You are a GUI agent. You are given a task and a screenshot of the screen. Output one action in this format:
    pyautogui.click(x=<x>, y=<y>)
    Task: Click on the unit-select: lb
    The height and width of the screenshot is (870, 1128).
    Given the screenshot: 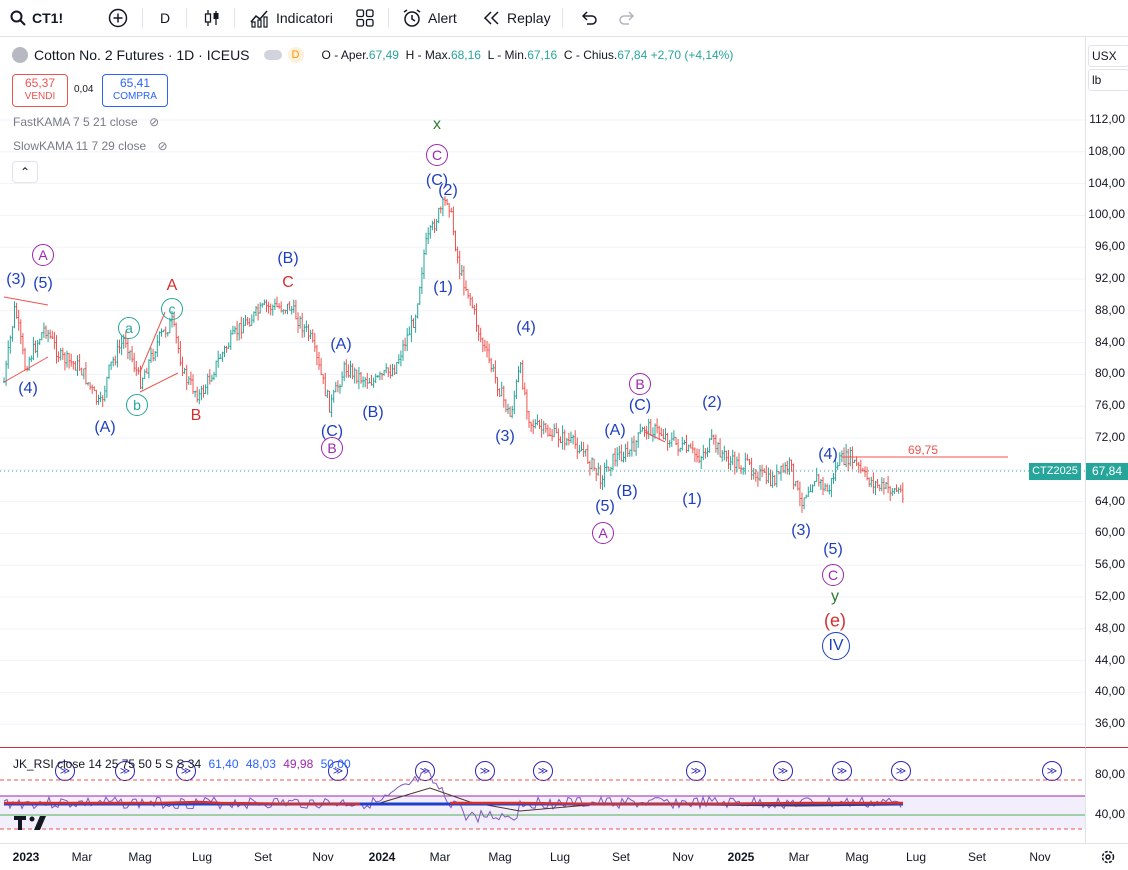 What is the action you would take?
    pyautogui.click(x=1108, y=80)
    